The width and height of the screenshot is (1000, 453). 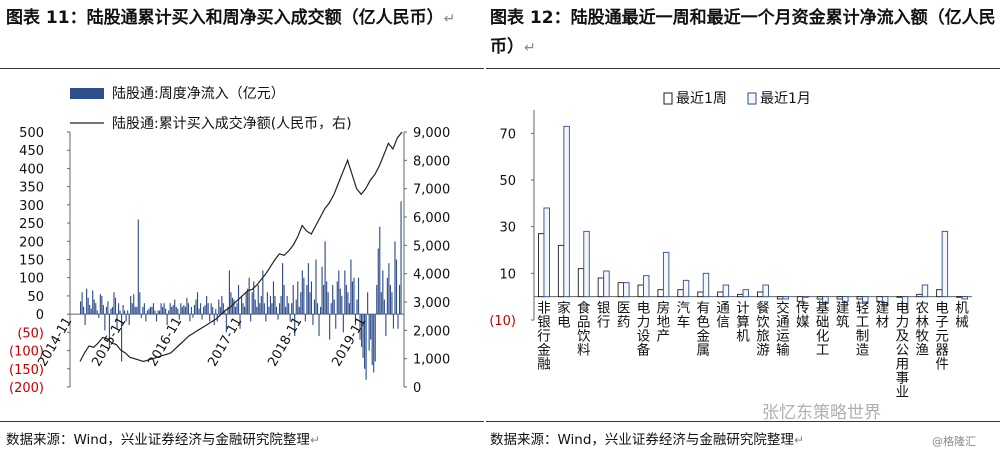 I want to click on category-label: 电力设备, so click(x=644, y=330).